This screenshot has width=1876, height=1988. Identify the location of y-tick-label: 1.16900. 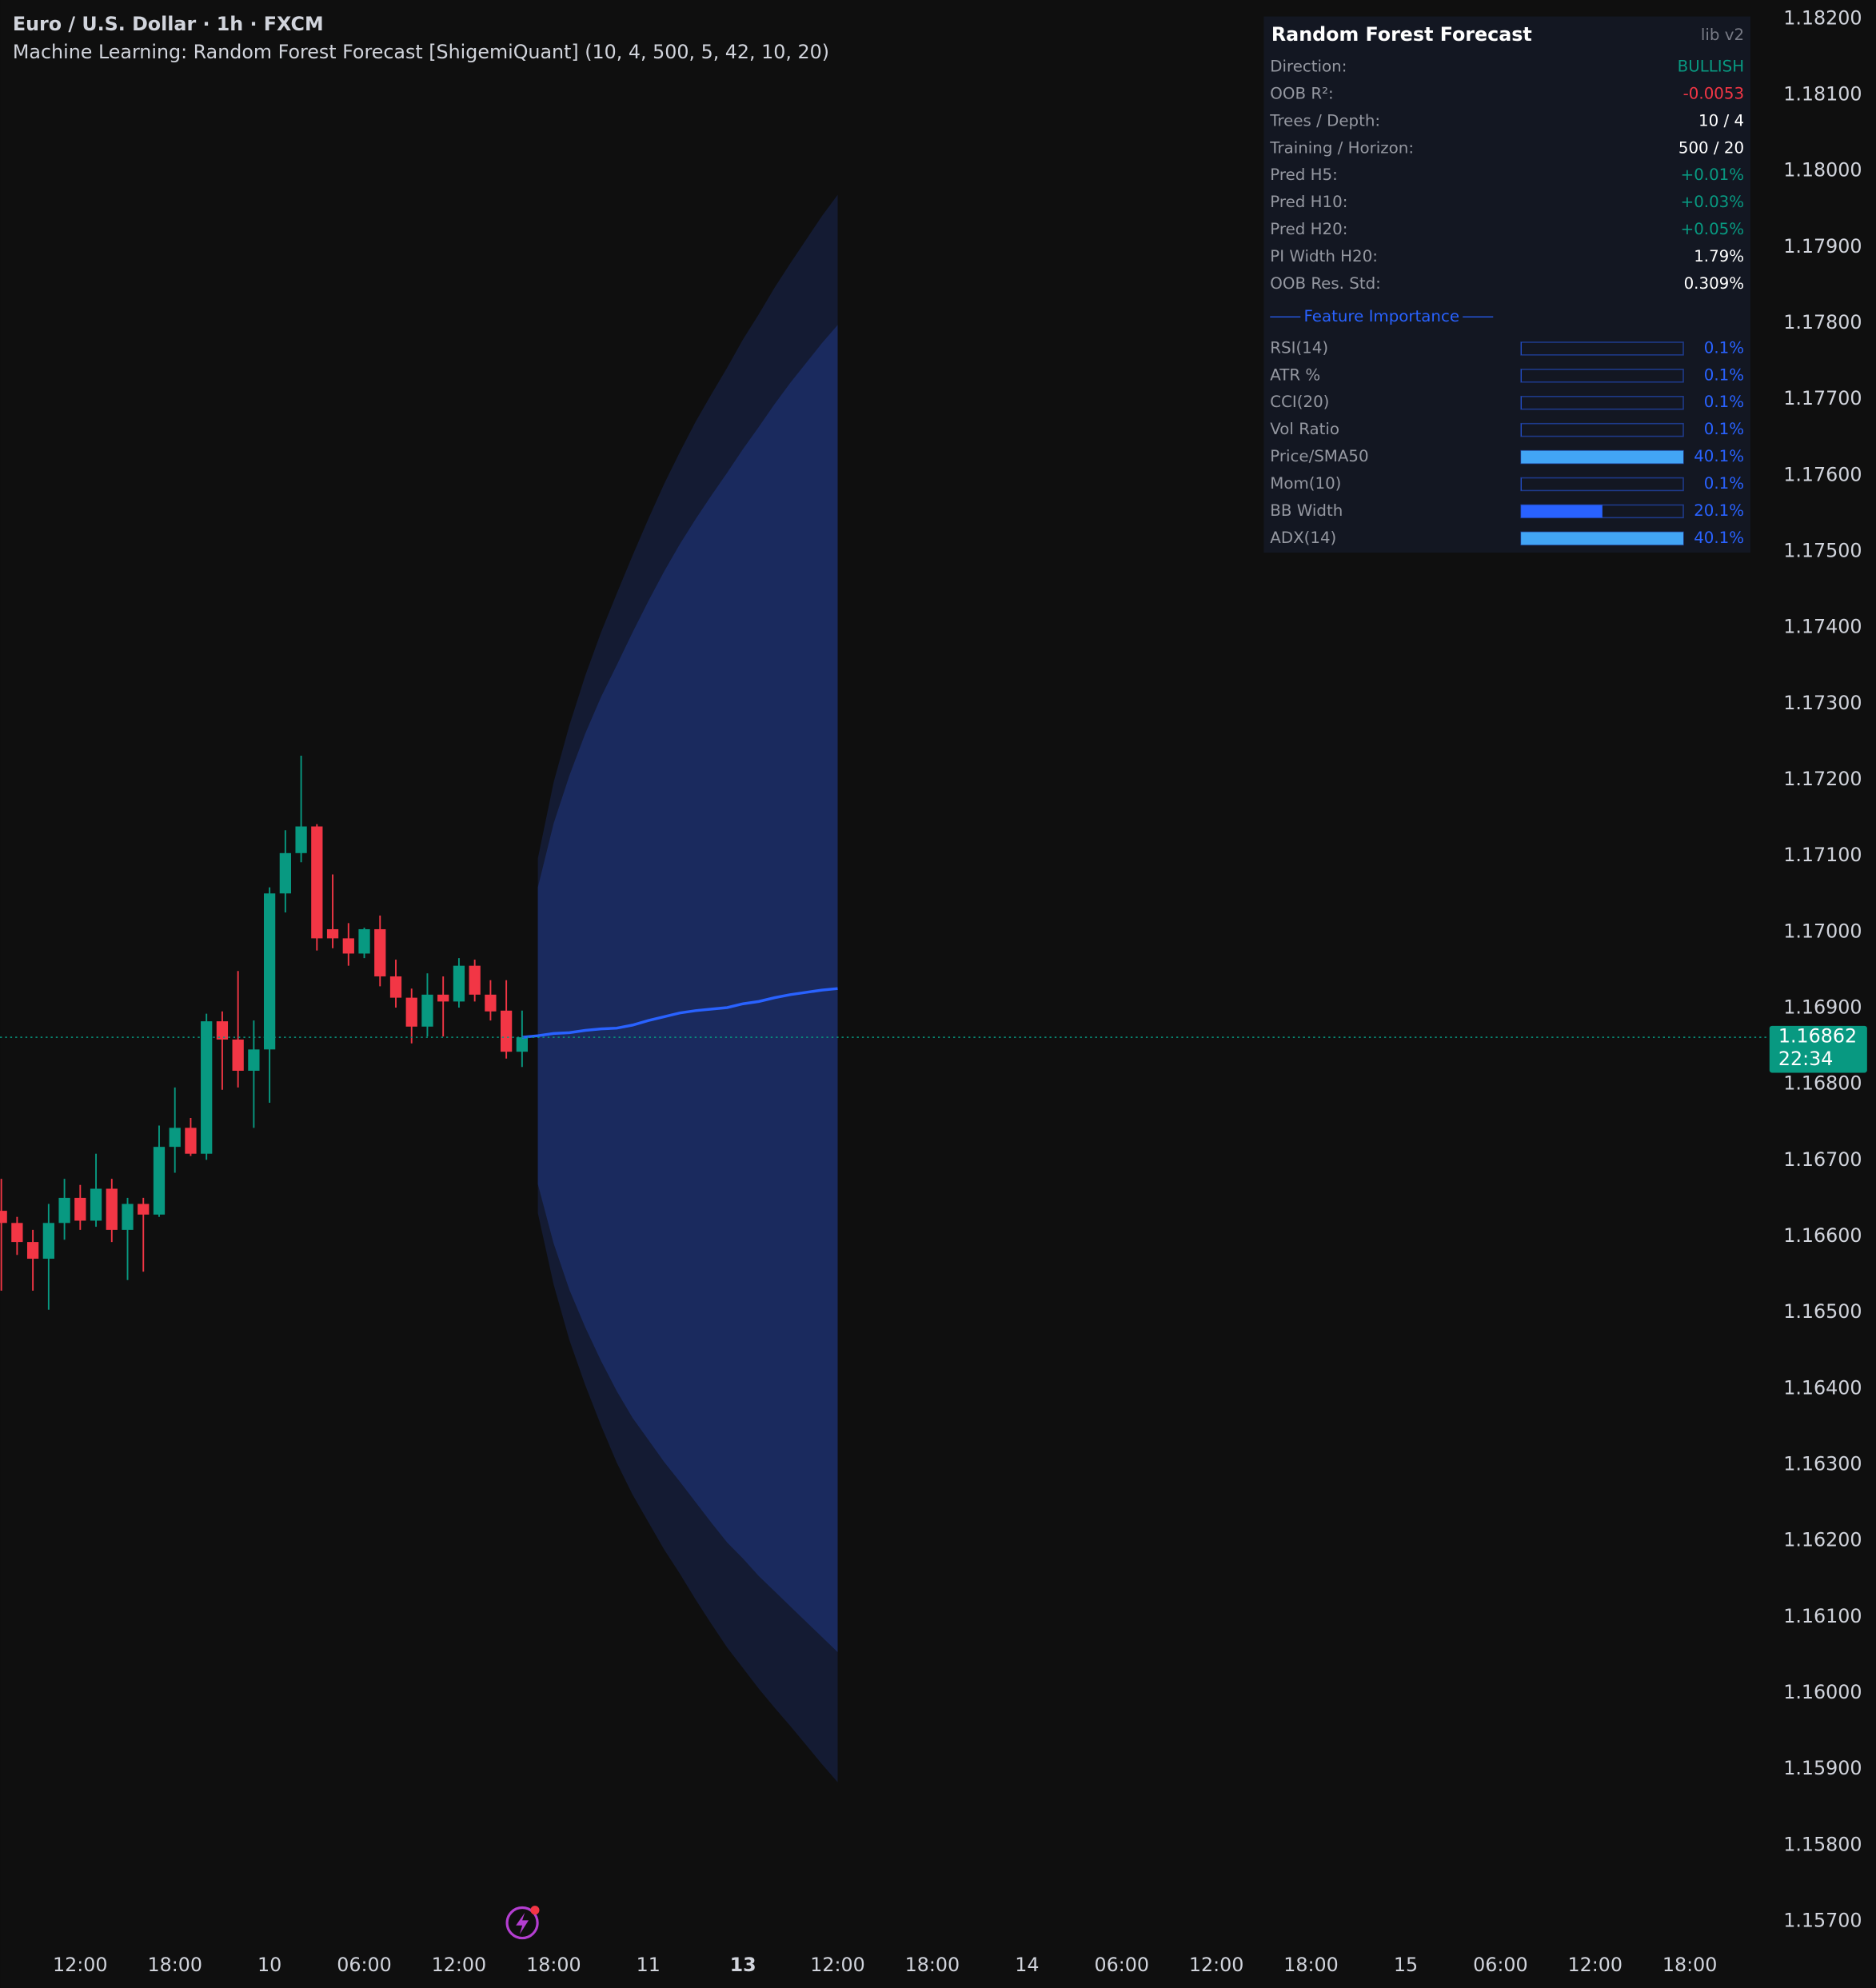
(1823, 1007).